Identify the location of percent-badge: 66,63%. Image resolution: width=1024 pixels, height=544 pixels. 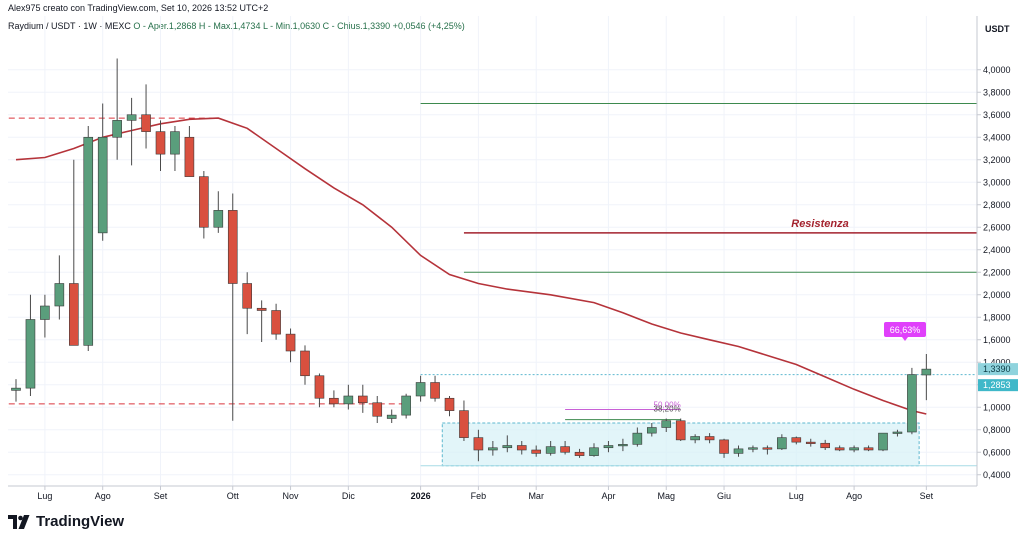
(905, 331).